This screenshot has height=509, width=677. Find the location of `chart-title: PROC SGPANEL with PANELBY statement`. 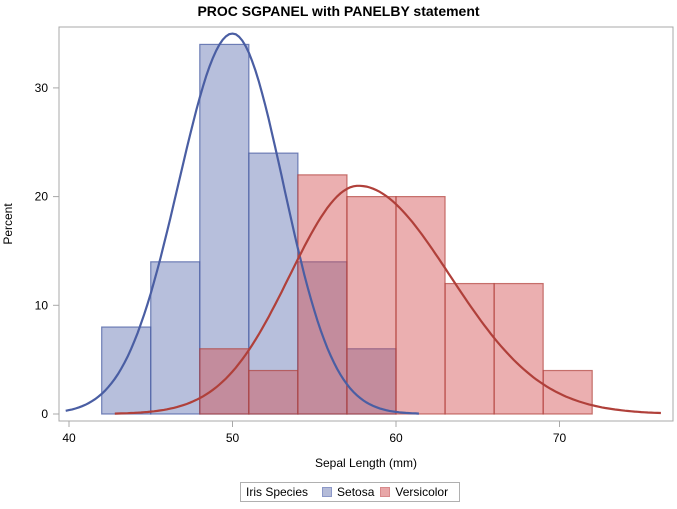

chart-title: PROC SGPANEL with PANELBY statement is located at coordinates (338, 11).